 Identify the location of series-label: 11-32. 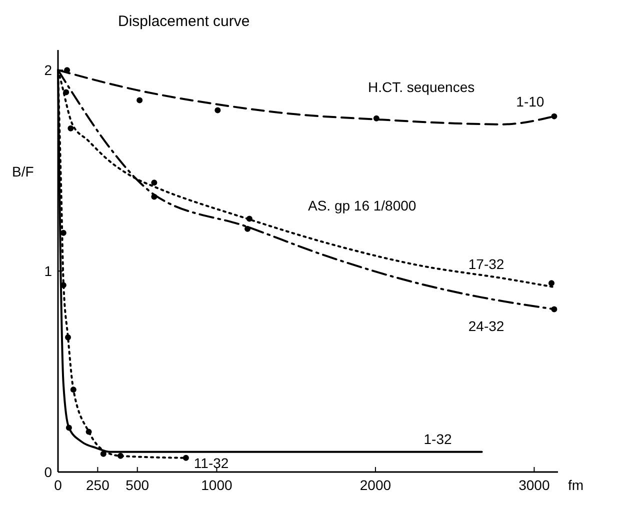
(211, 462).